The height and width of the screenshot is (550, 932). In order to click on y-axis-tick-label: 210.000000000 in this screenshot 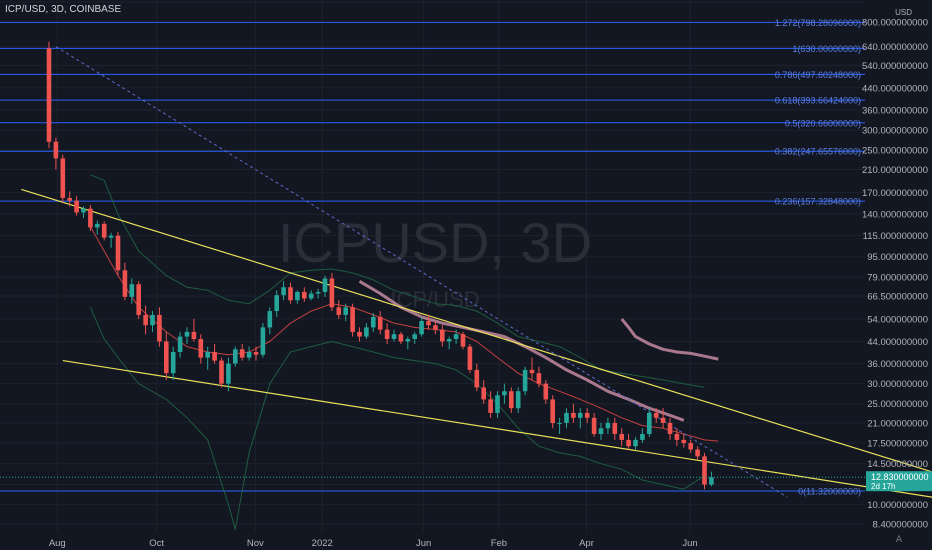, I will do `click(895, 170)`.